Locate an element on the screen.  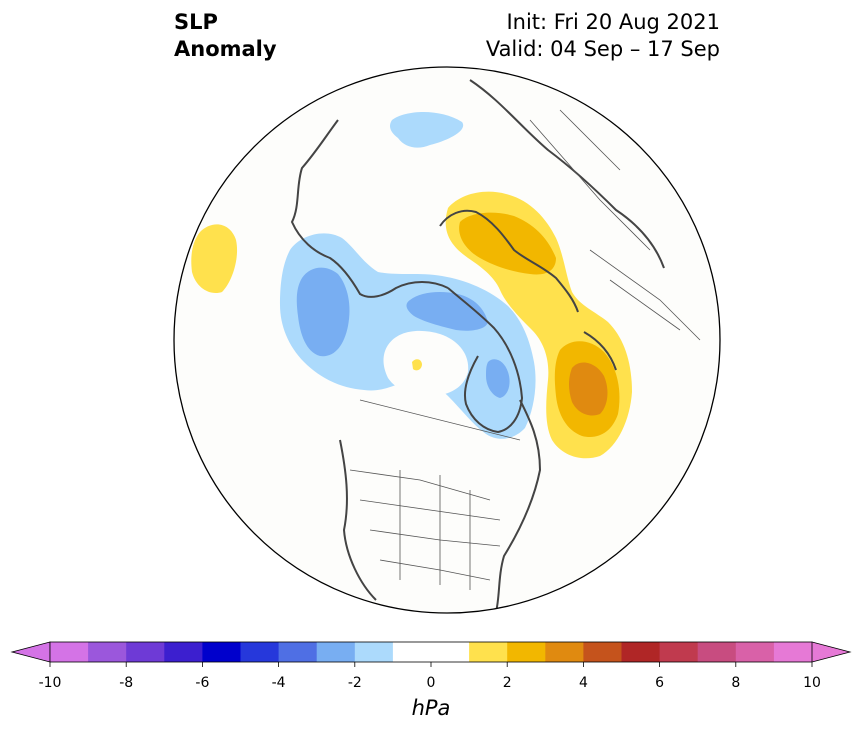
colorbar-tick-label: 10 is located at coordinates (812, 683).